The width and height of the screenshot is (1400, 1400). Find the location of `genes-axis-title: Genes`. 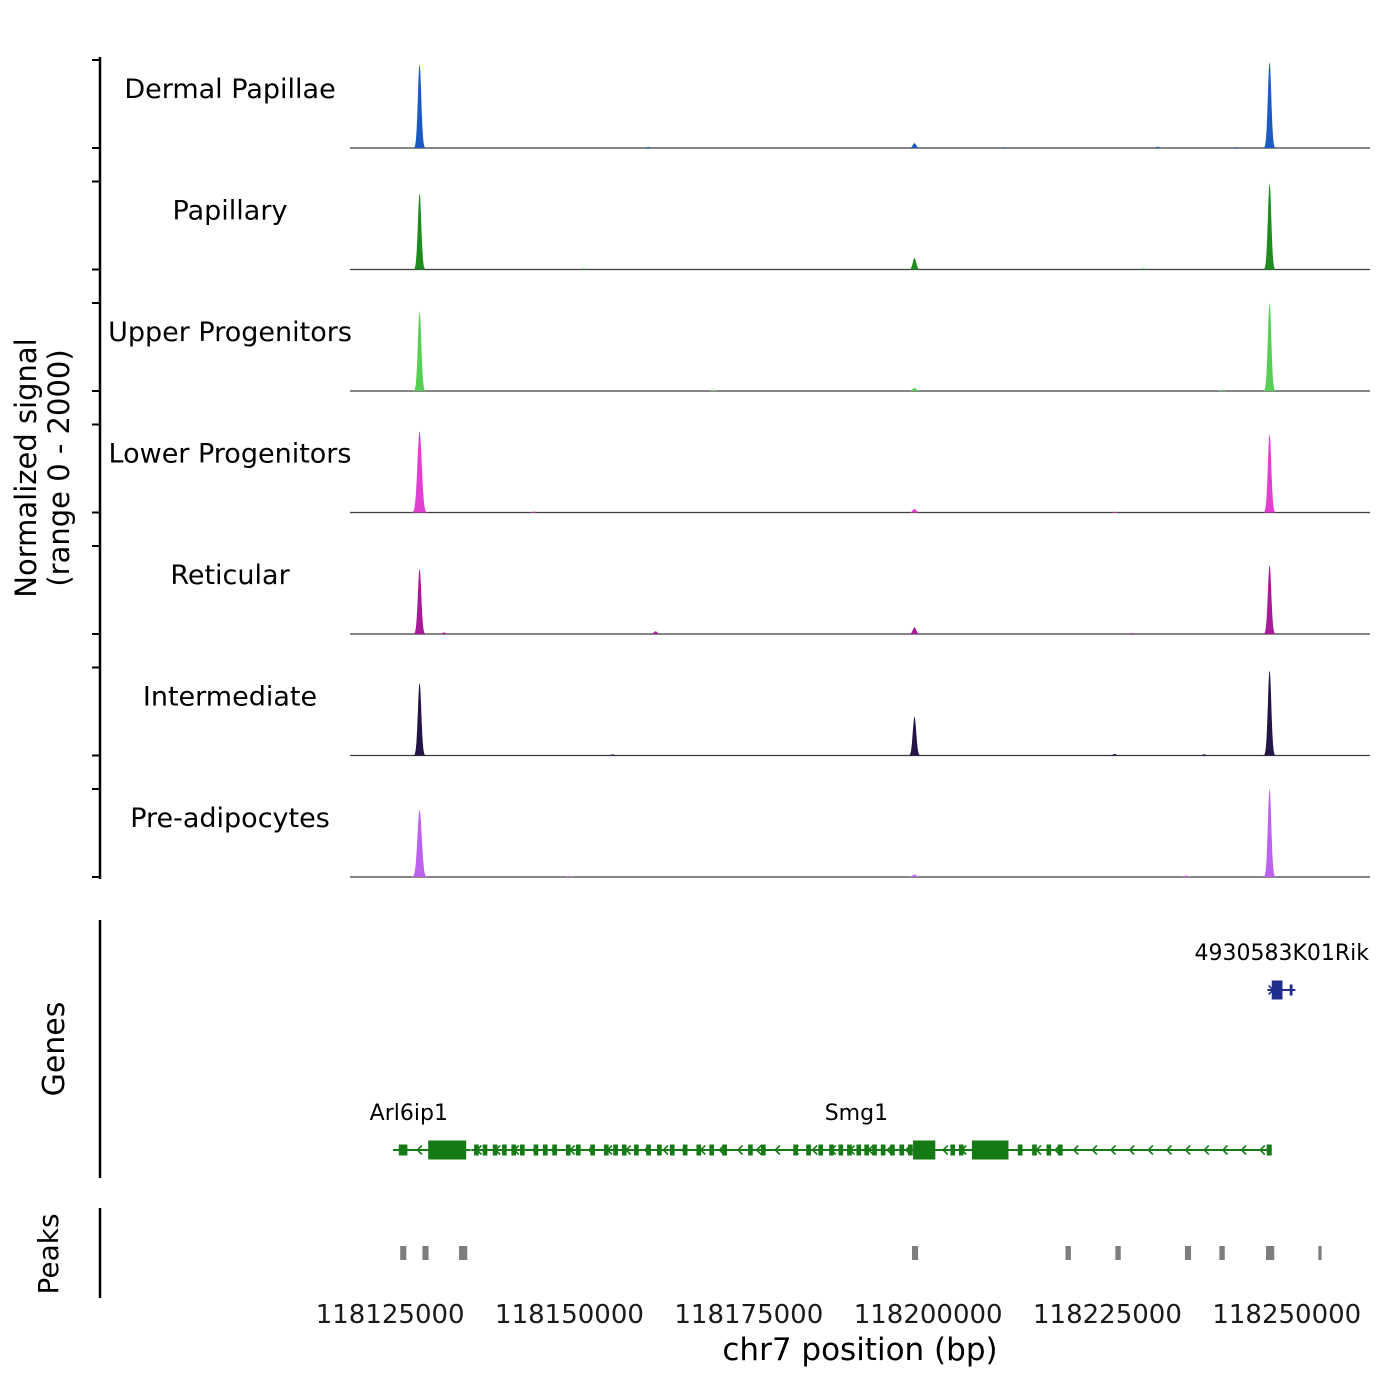

genes-axis-title: Genes is located at coordinates (54, 1049).